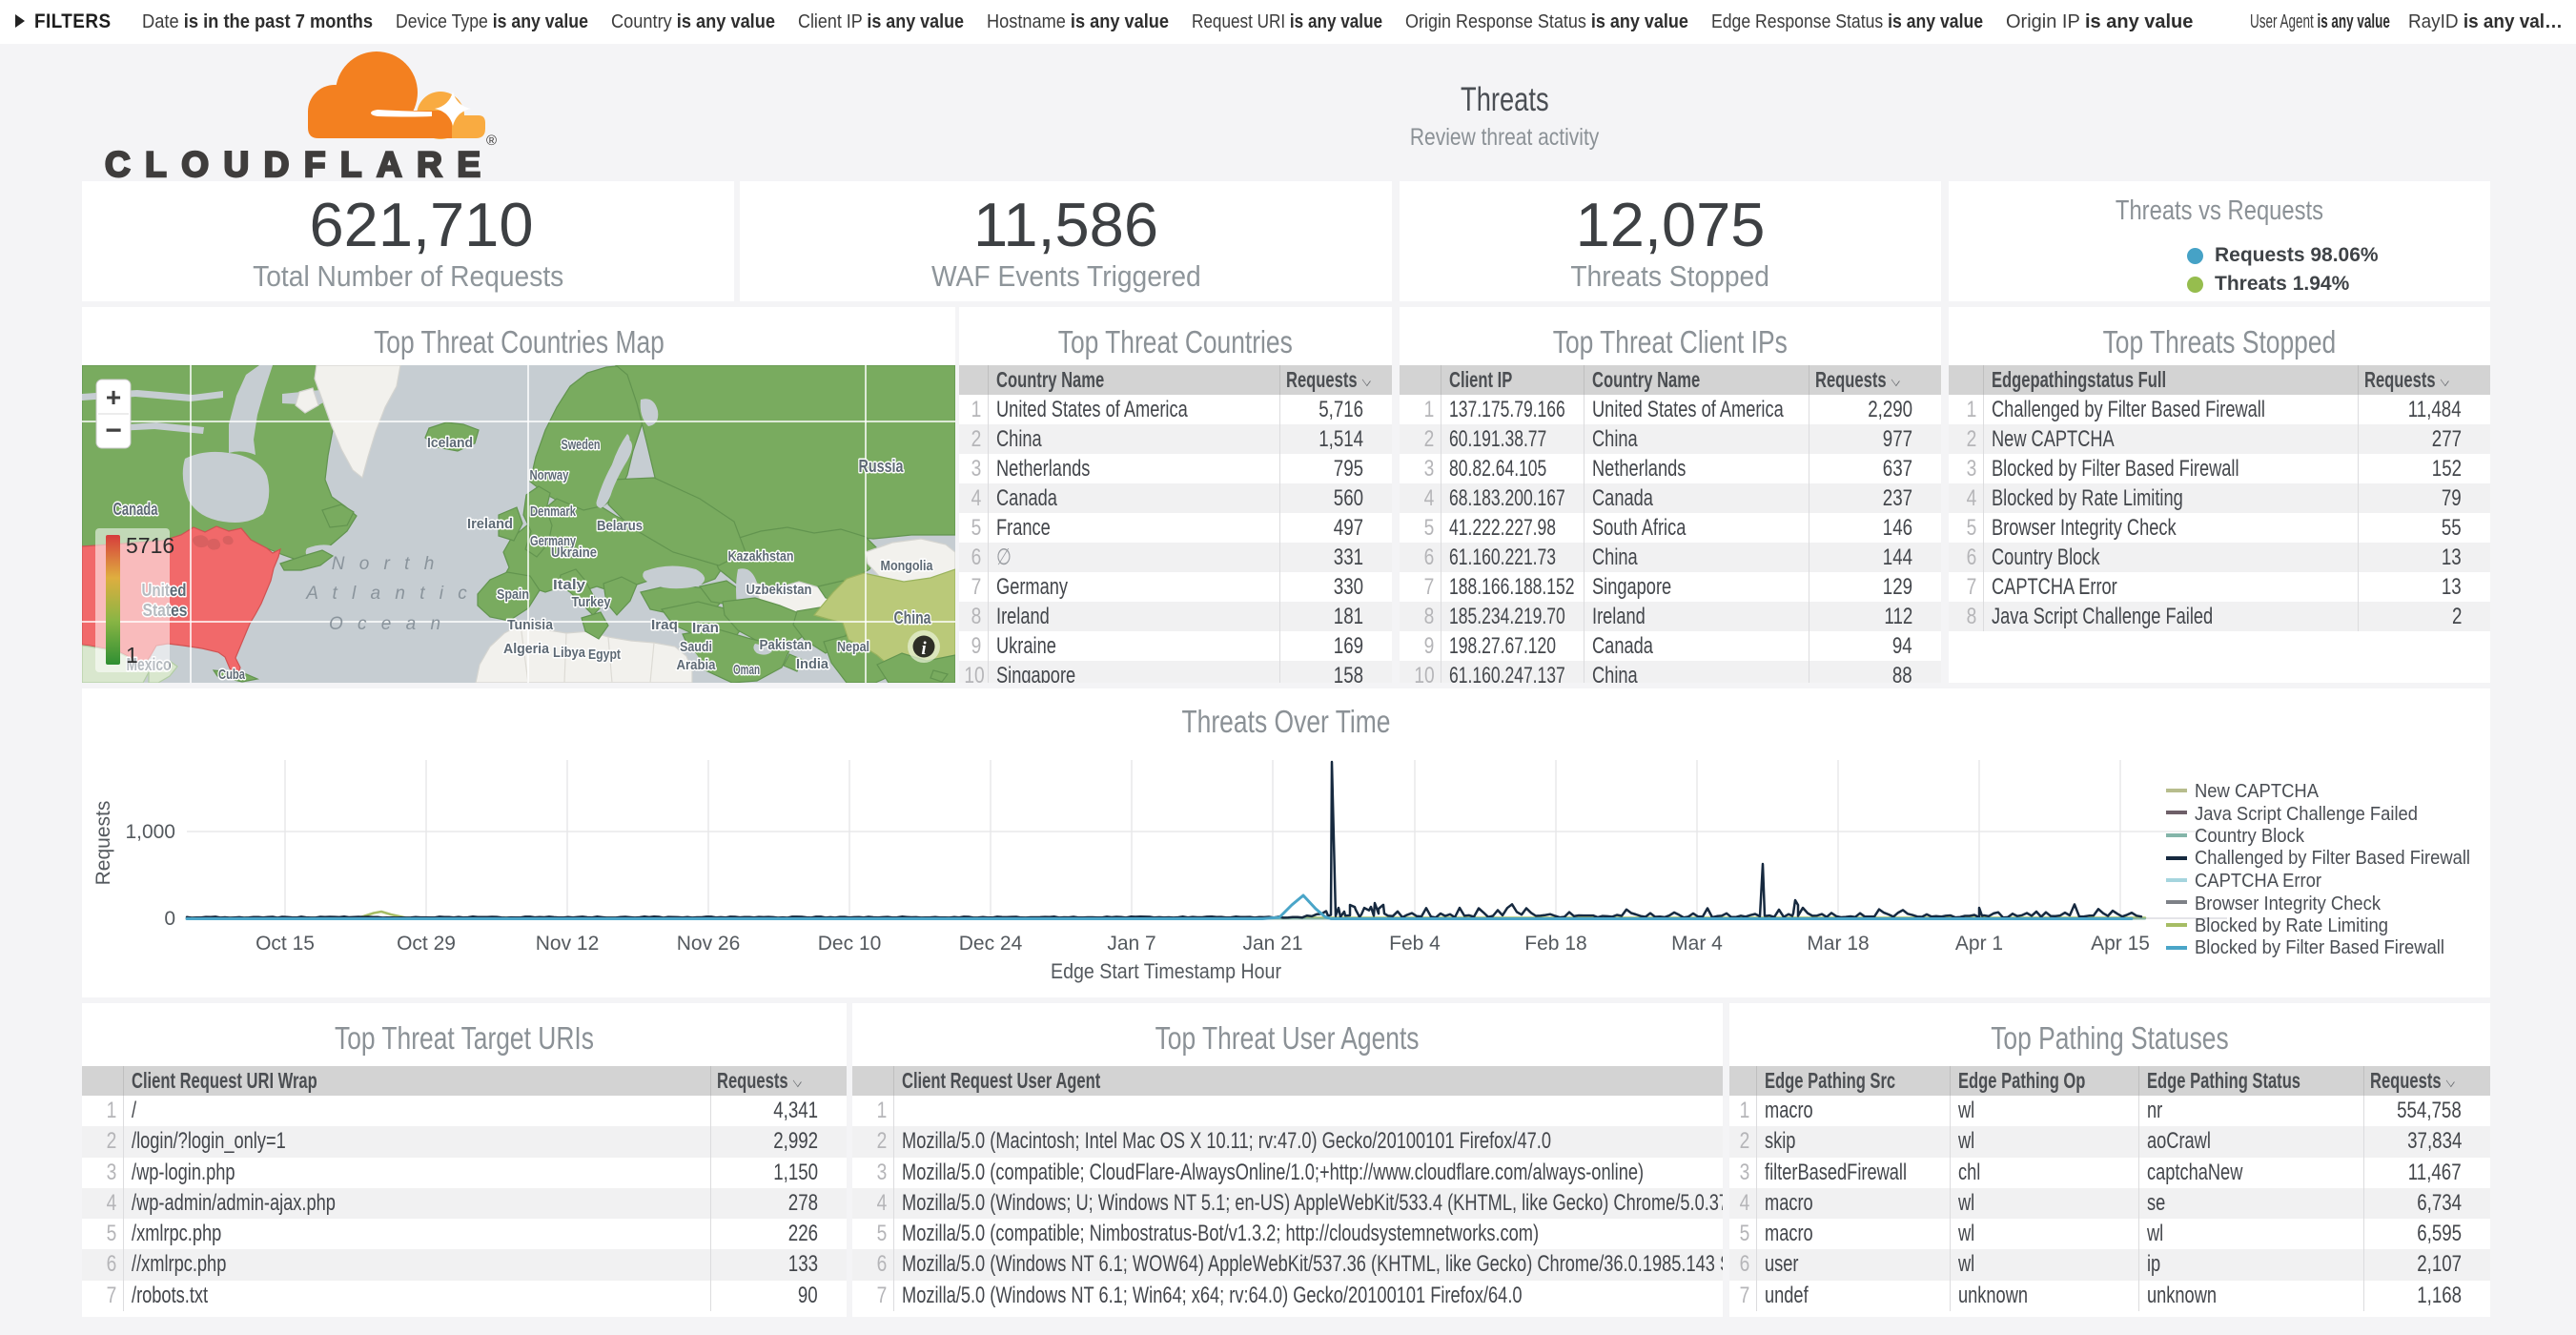 The width and height of the screenshot is (2576, 1335). What do you see at coordinates (581, 445) in the screenshot?
I see `svg-text: Sweden` at bounding box center [581, 445].